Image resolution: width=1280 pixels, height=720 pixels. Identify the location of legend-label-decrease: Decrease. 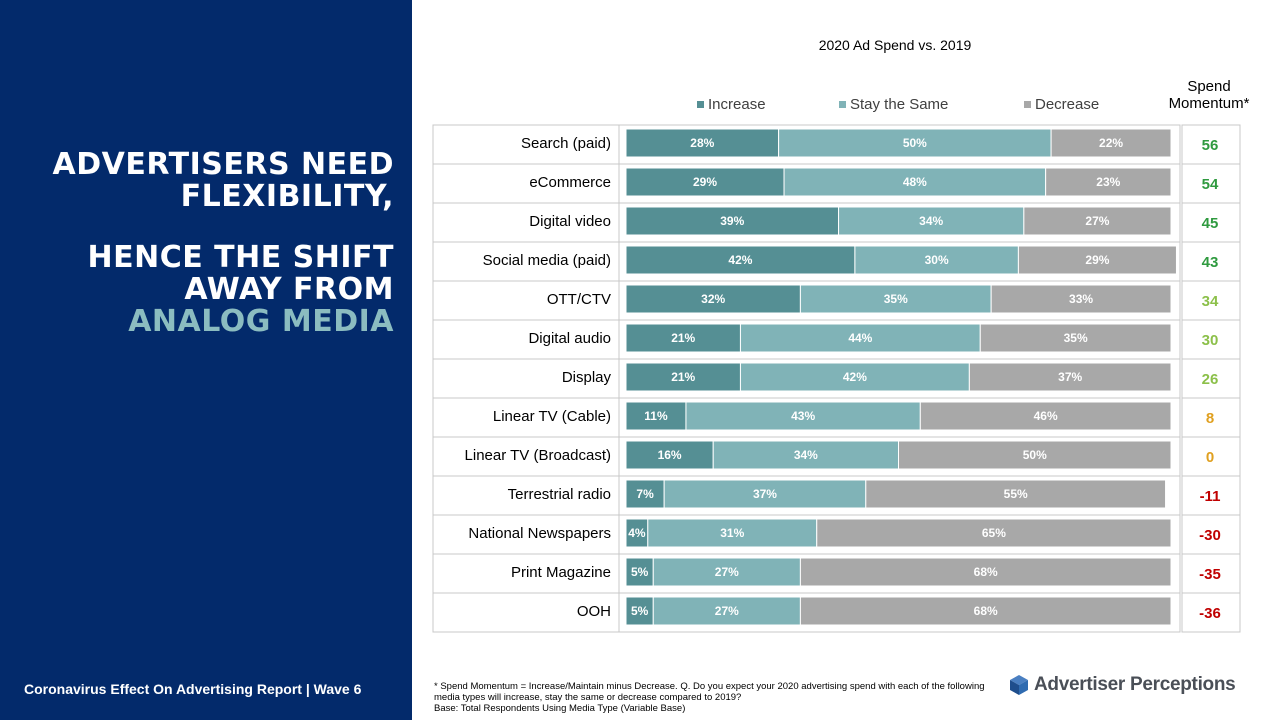
(1067, 104).